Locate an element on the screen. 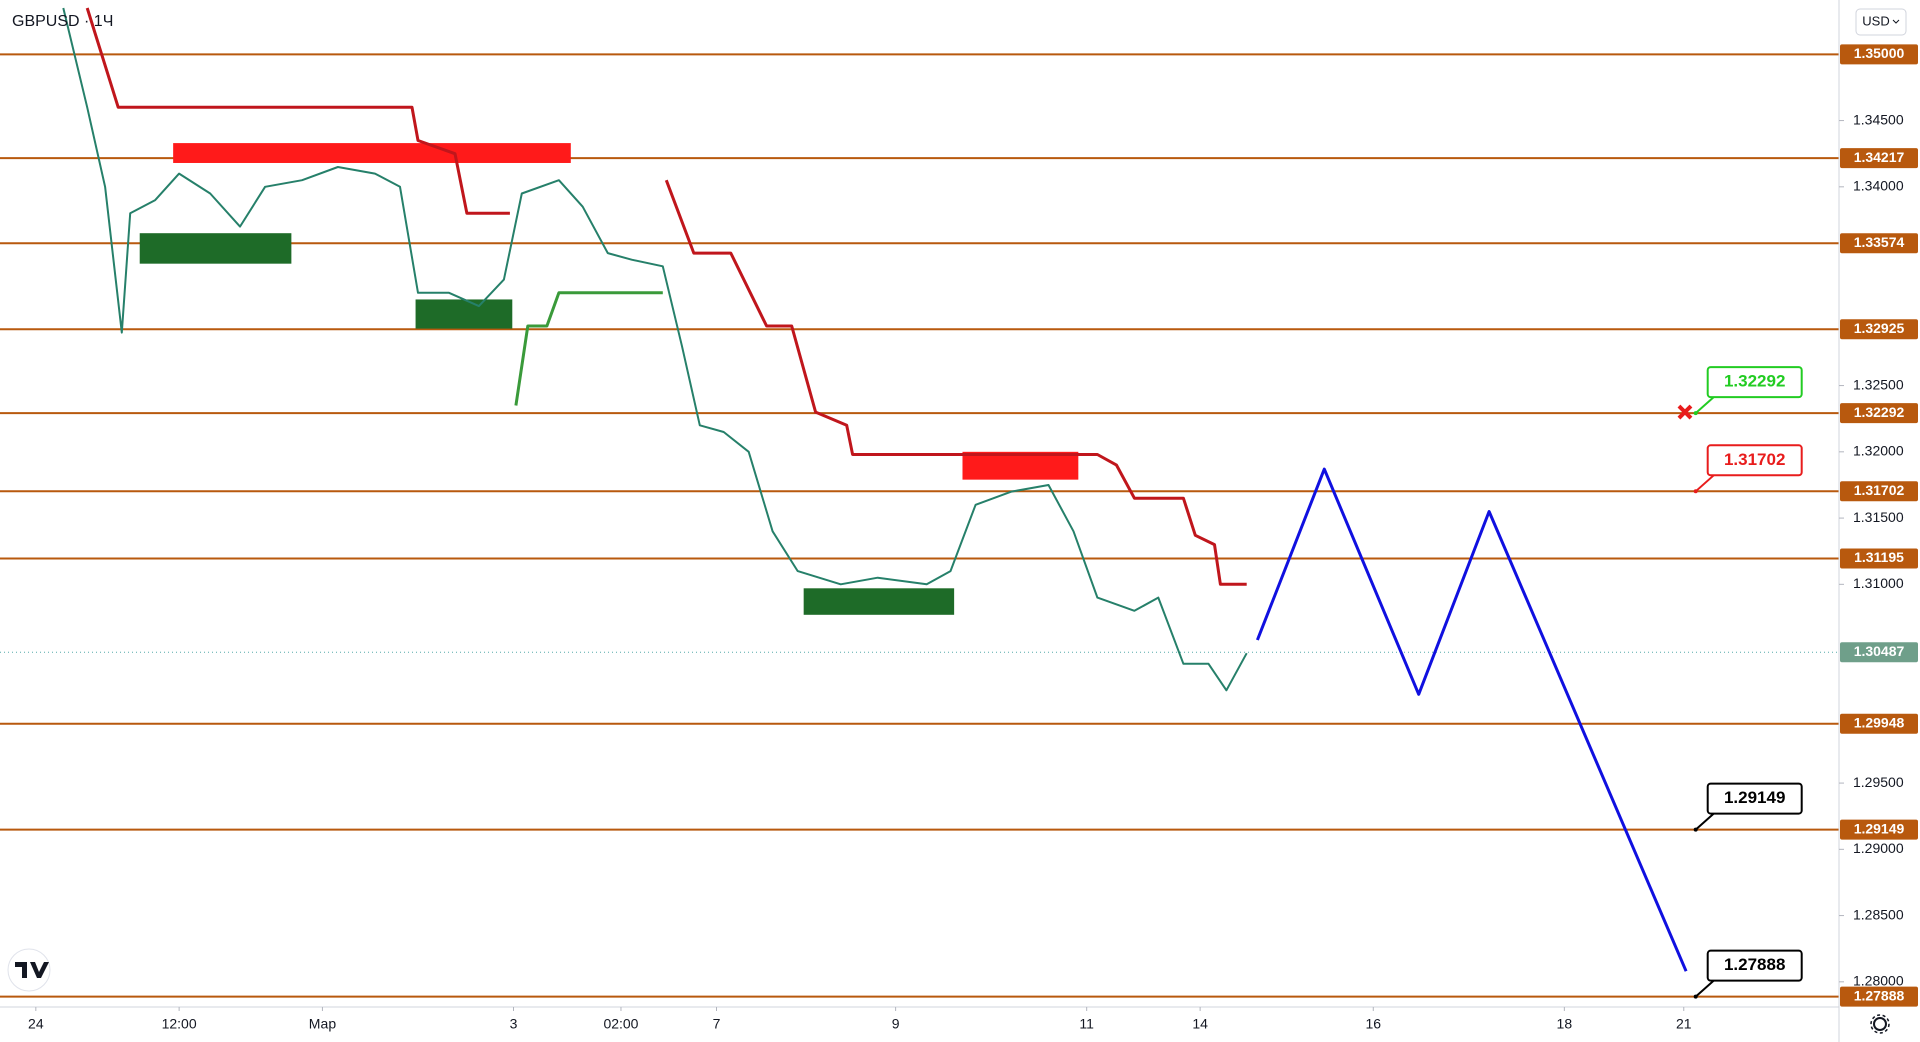 The height and width of the screenshot is (1042, 1920). x-tick-label: 16 is located at coordinates (1373, 1024).